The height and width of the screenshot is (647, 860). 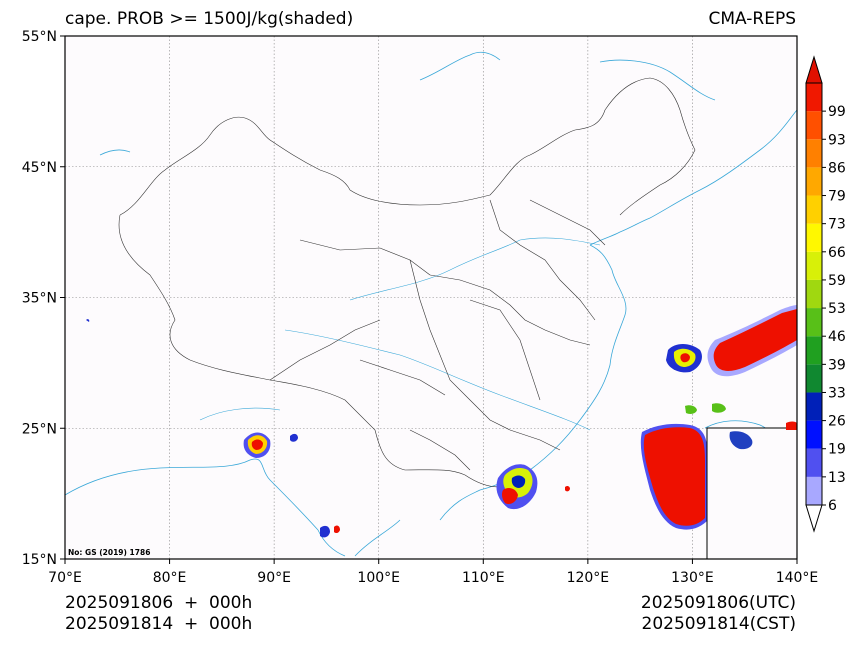 I want to click on colorbar-label: 19, so click(x=837, y=450).